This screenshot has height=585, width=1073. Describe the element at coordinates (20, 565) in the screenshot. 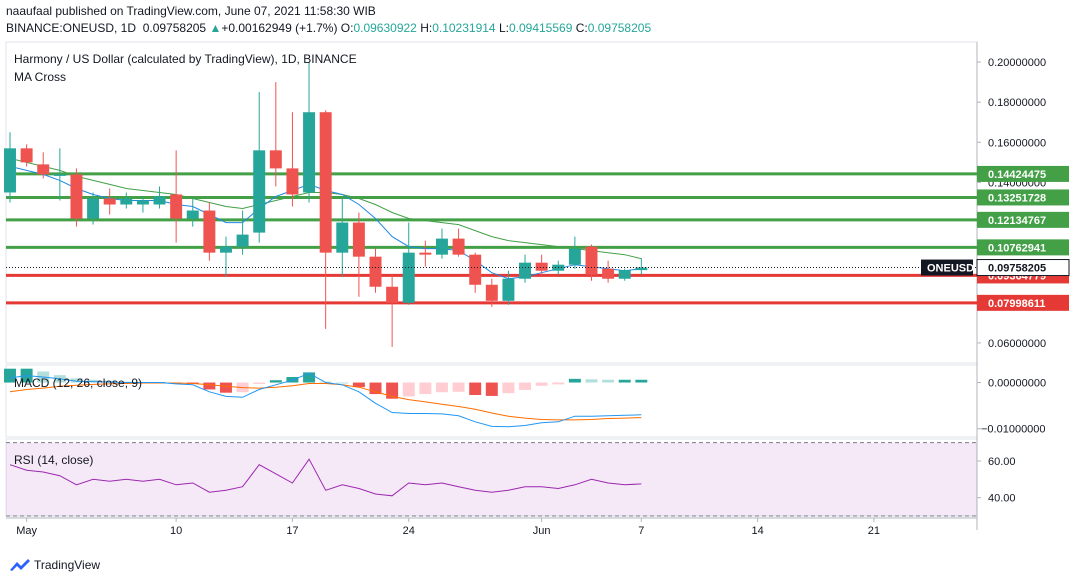

I see `tradingview-logo-icon` at that location.